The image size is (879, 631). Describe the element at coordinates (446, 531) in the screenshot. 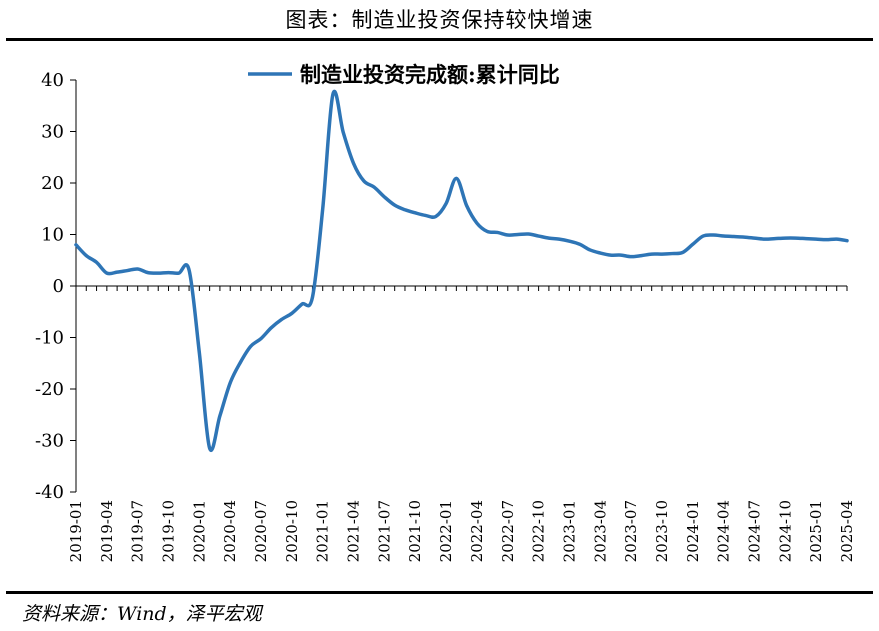

I see `x-tick-label: 2022-01` at that location.